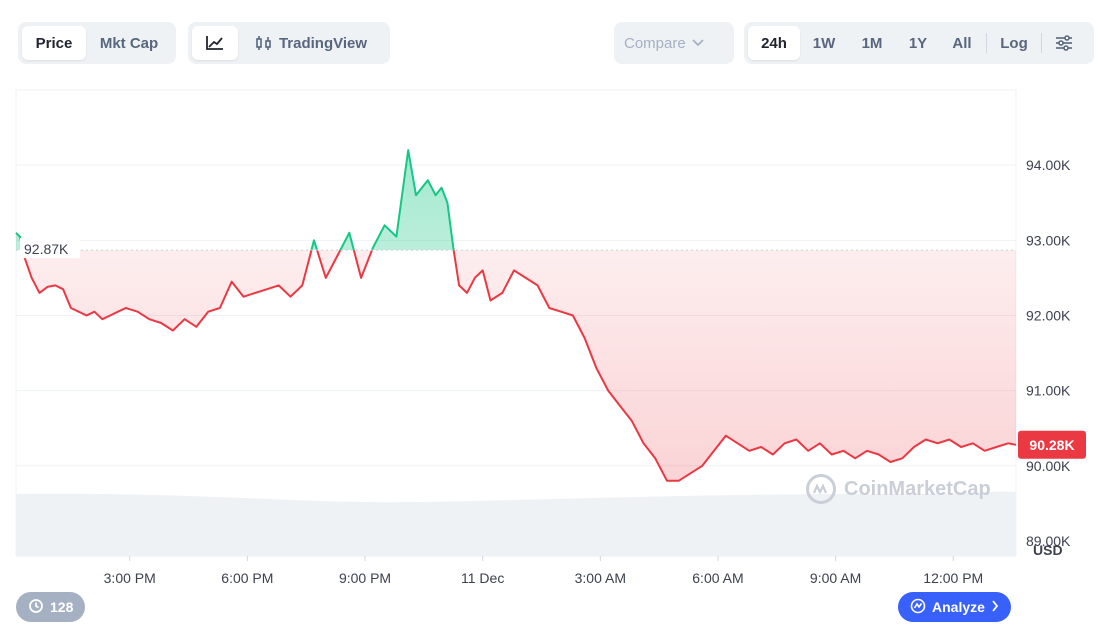 Image resolution: width=1100 pixels, height=628 pixels. I want to click on analyze-button: Analyze, so click(954, 607).